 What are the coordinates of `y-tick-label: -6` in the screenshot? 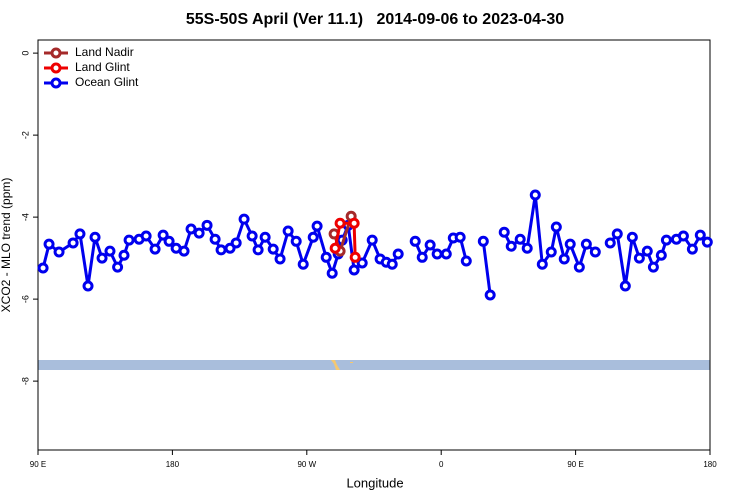 It's located at (25, 299).